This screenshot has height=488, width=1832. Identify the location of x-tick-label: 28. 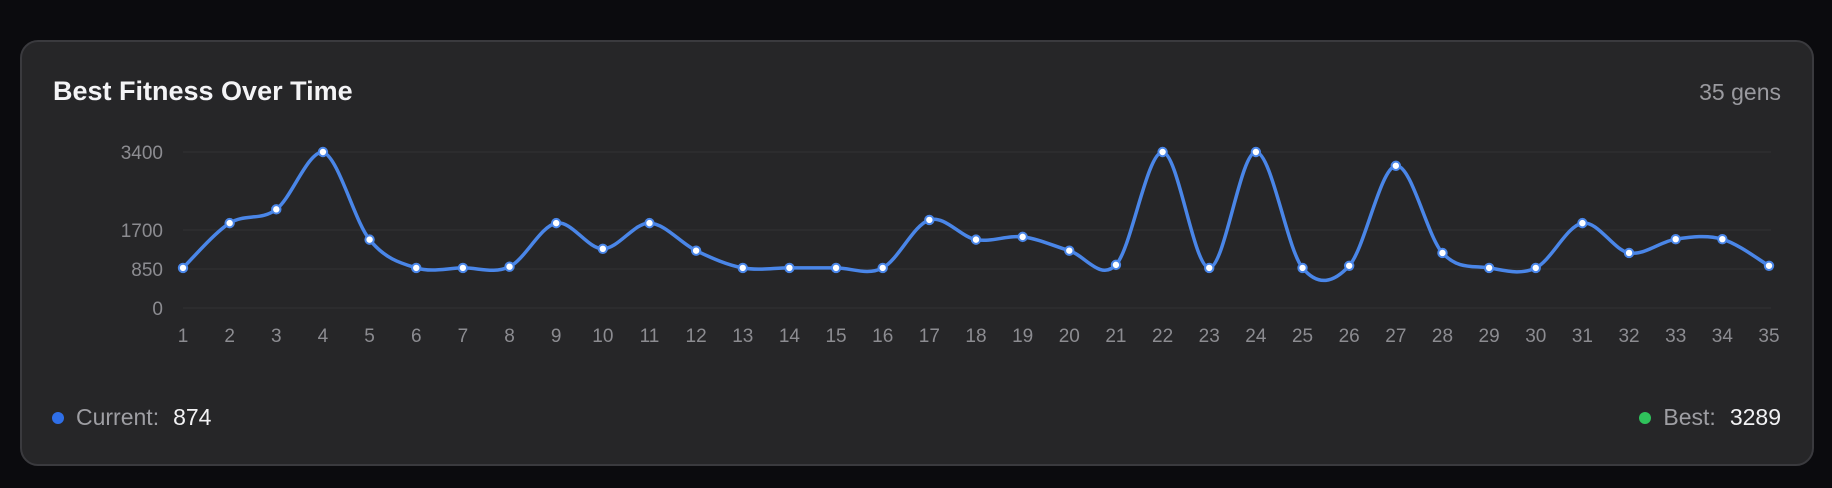
(1442, 336).